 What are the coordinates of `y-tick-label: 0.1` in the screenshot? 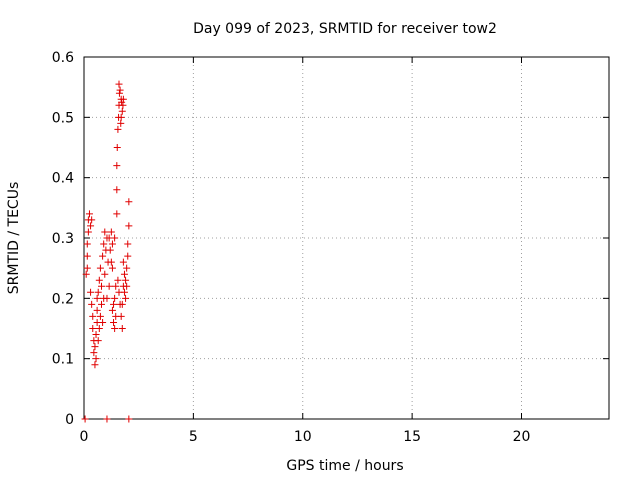 It's located at (63, 360).